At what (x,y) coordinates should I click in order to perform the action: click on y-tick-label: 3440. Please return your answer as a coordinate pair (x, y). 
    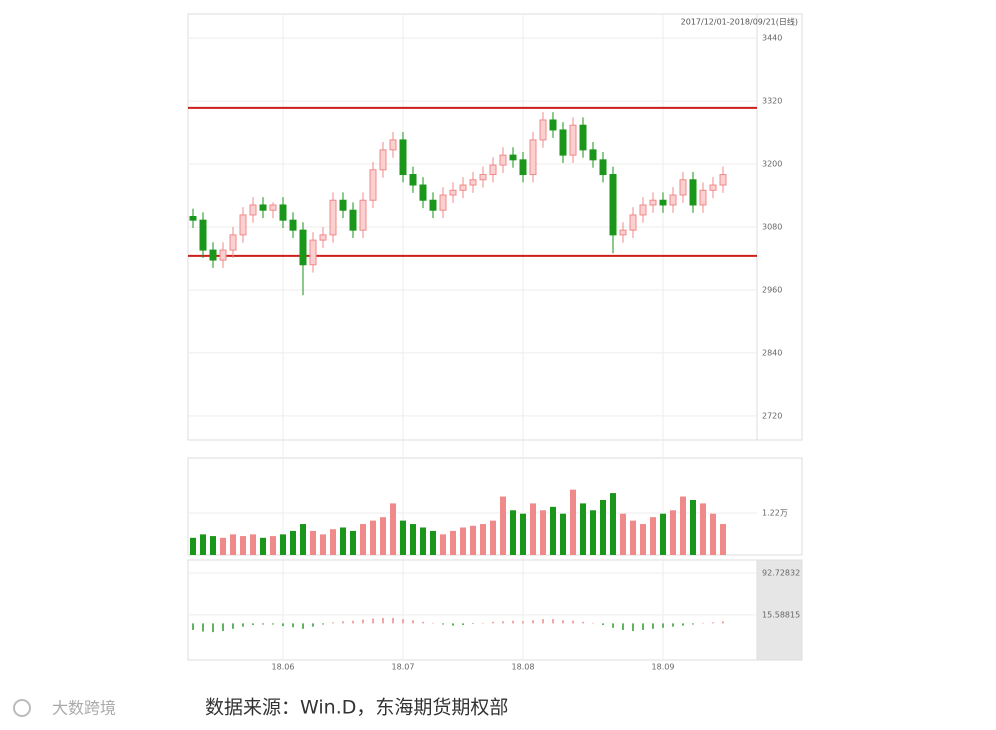
    Looking at the image, I should click on (772, 38).